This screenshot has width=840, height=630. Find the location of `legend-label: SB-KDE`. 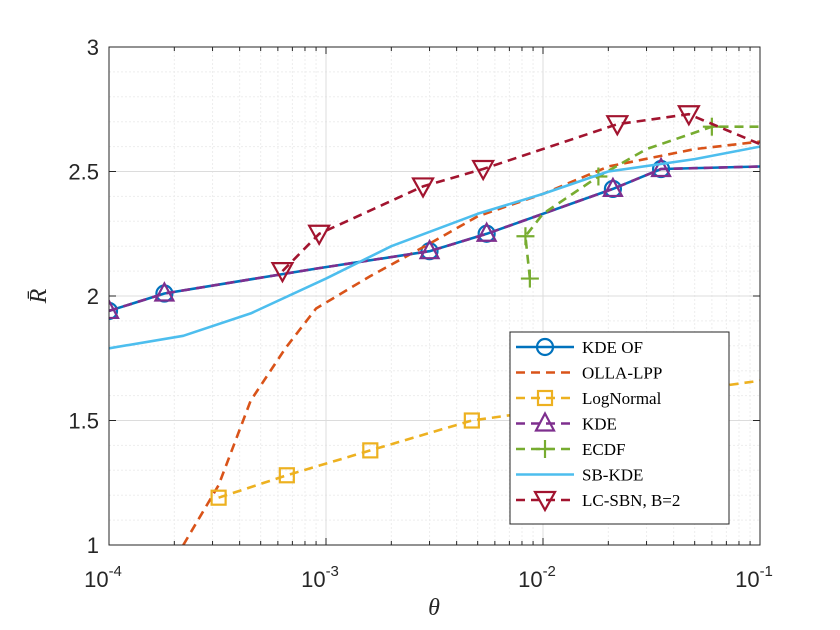

legend-label: SB-KDE is located at coordinates (612, 475).